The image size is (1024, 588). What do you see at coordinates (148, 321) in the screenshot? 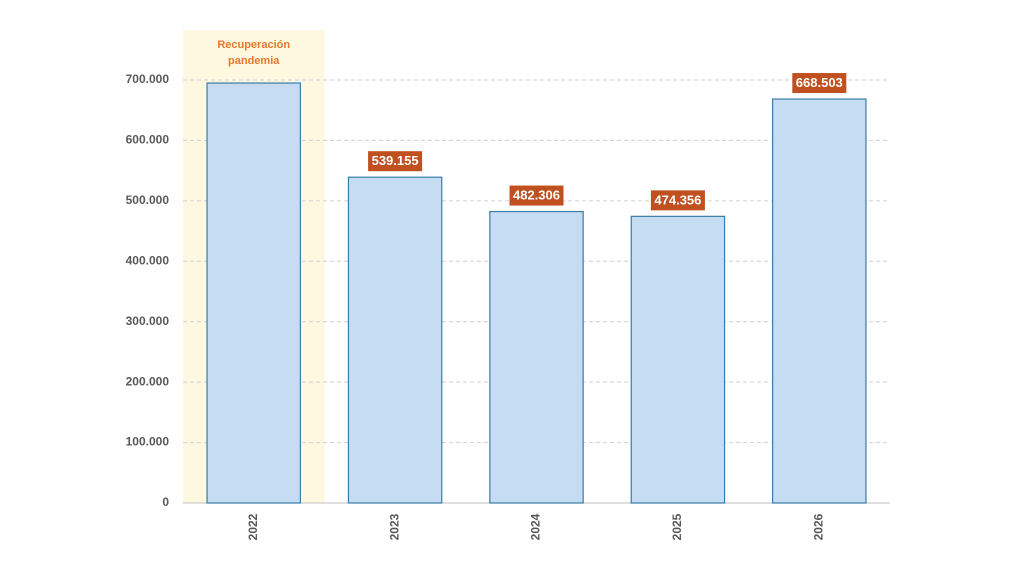
I see `y-tick-label: 300.000` at bounding box center [148, 321].